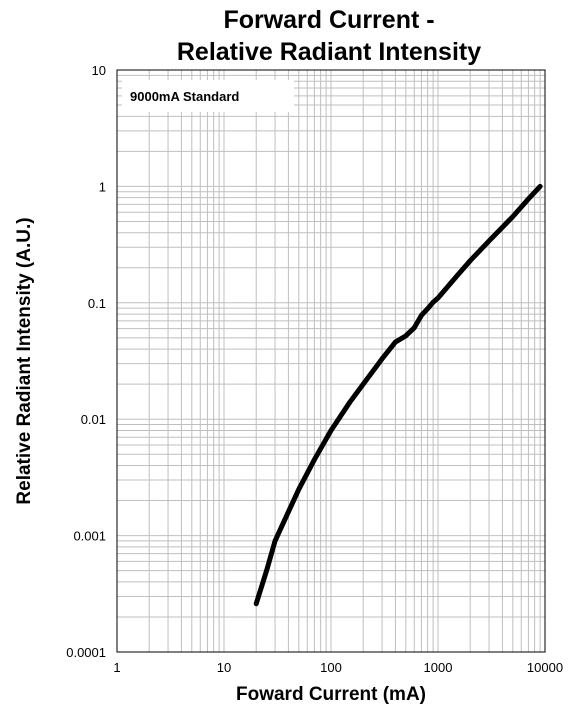 The image size is (582, 713). Describe the element at coordinates (89, 536) in the screenshot. I see `y-tick-label: 0.001` at that location.